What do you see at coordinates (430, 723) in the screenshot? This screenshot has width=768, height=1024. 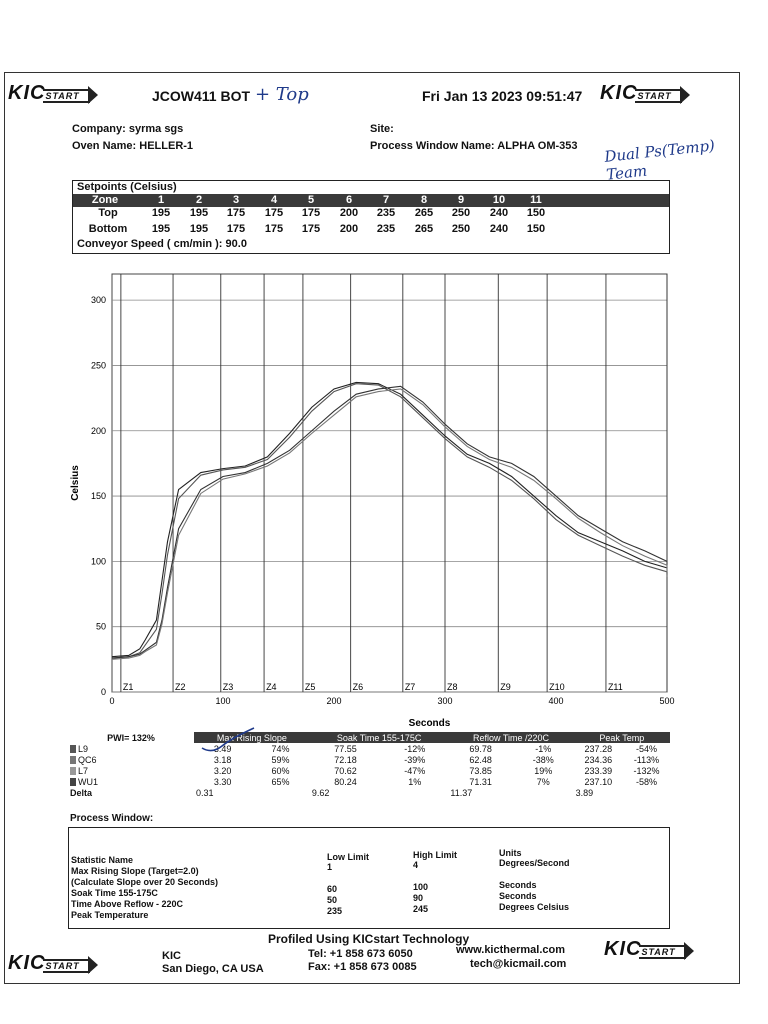 I see `x-axis-label: Seconds` at bounding box center [430, 723].